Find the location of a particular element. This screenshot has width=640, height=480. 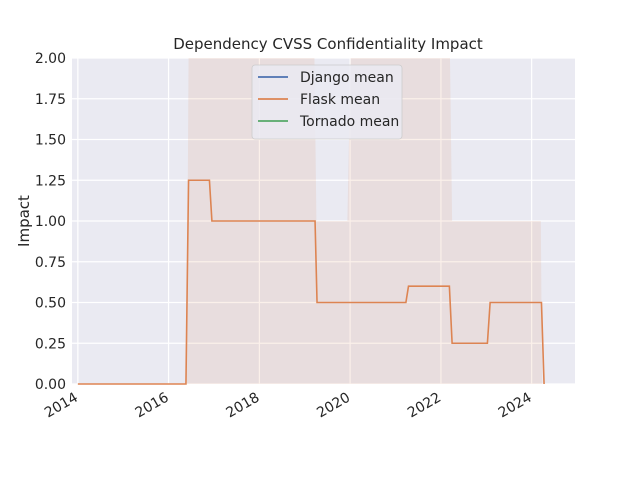

x-tick-label: 2016 is located at coordinates (152, 406).